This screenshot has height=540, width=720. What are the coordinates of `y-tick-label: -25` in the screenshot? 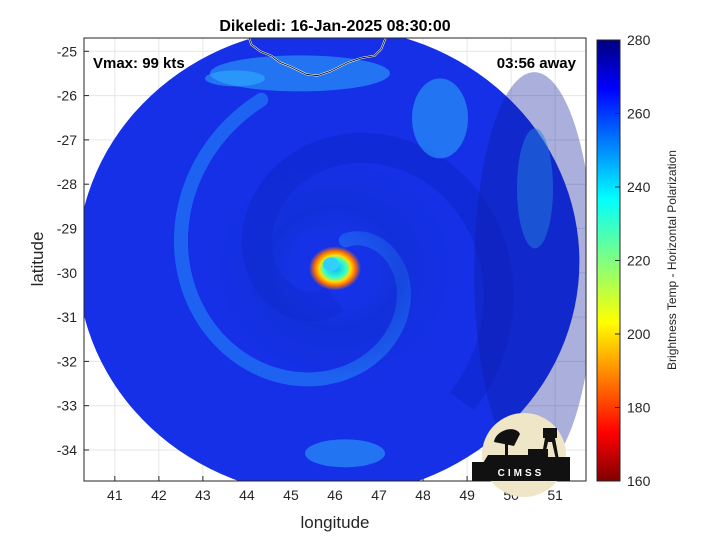 It's located at (67, 51).